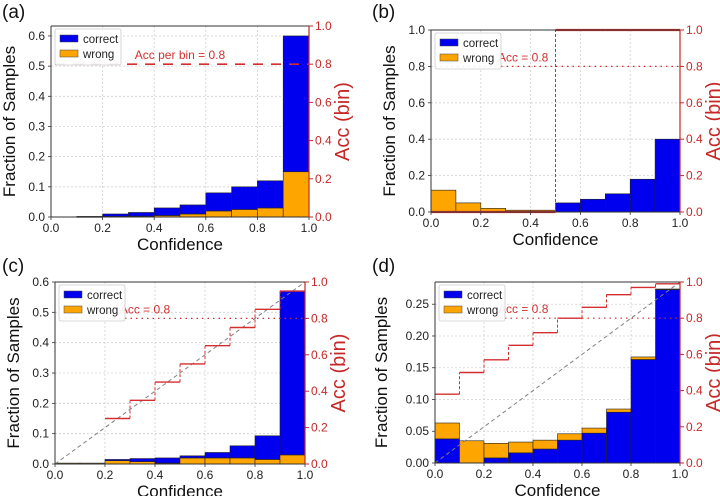 The height and width of the screenshot is (496, 720). Describe the element at coordinates (418, 336) in the screenshot. I see `y-tick-label: 0.20` at that location.